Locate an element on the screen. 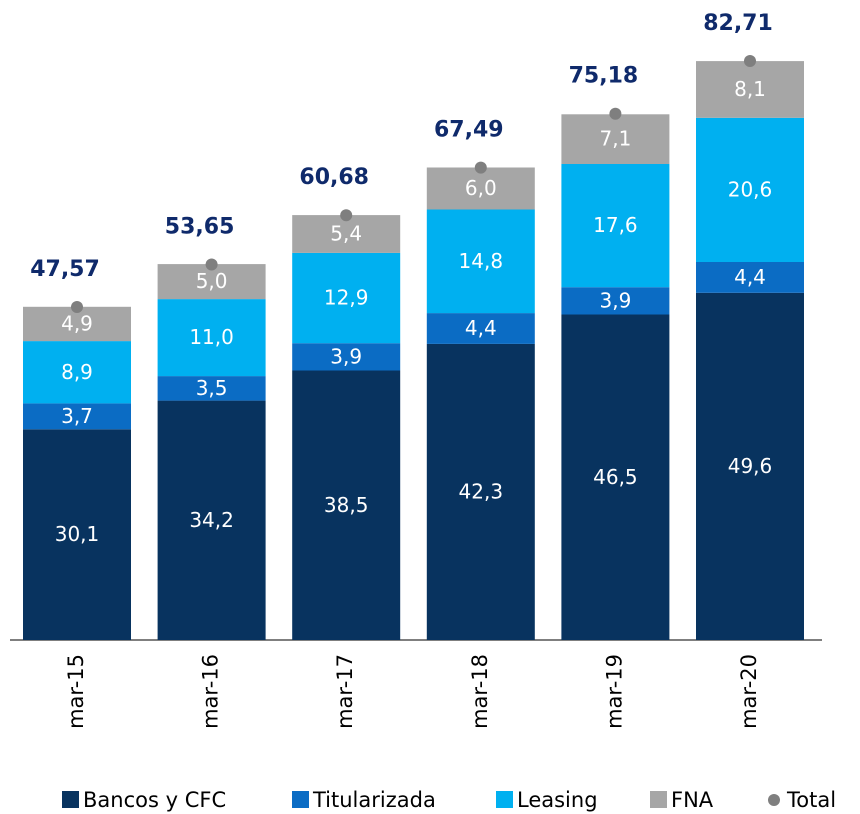 This screenshot has width=860, height=814. segment-label: 38,5 is located at coordinates (346, 505).